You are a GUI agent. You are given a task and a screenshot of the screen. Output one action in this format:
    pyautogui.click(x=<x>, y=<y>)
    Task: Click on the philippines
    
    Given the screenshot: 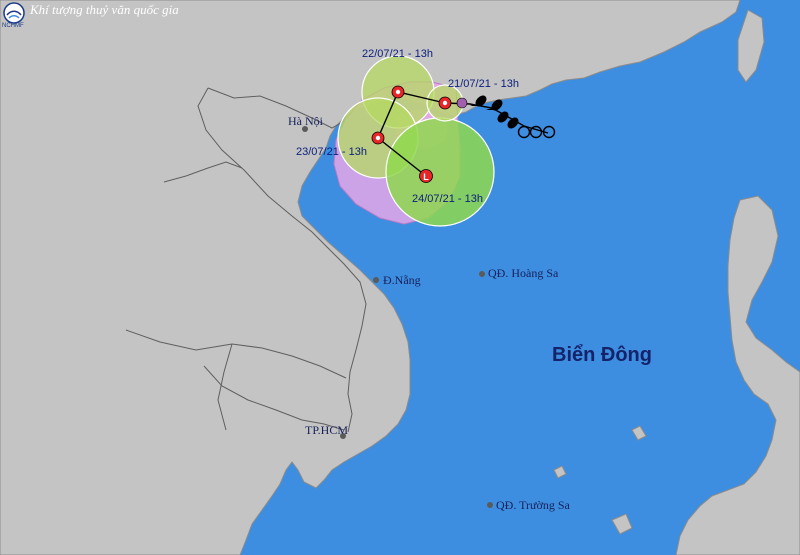 What is the action you would take?
    pyautogui.click(x=737, y=375)
    